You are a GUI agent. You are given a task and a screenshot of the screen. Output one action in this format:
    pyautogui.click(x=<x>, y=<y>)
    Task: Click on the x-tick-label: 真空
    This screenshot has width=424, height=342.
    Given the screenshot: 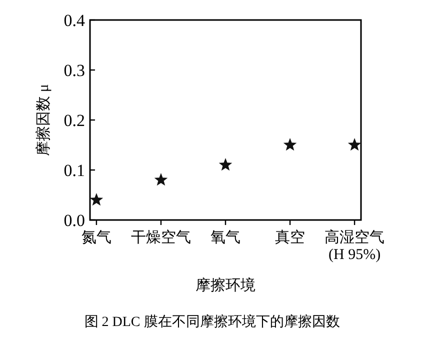 What is the action you would take?
    pyautogui.click(x=290, y=237)
    